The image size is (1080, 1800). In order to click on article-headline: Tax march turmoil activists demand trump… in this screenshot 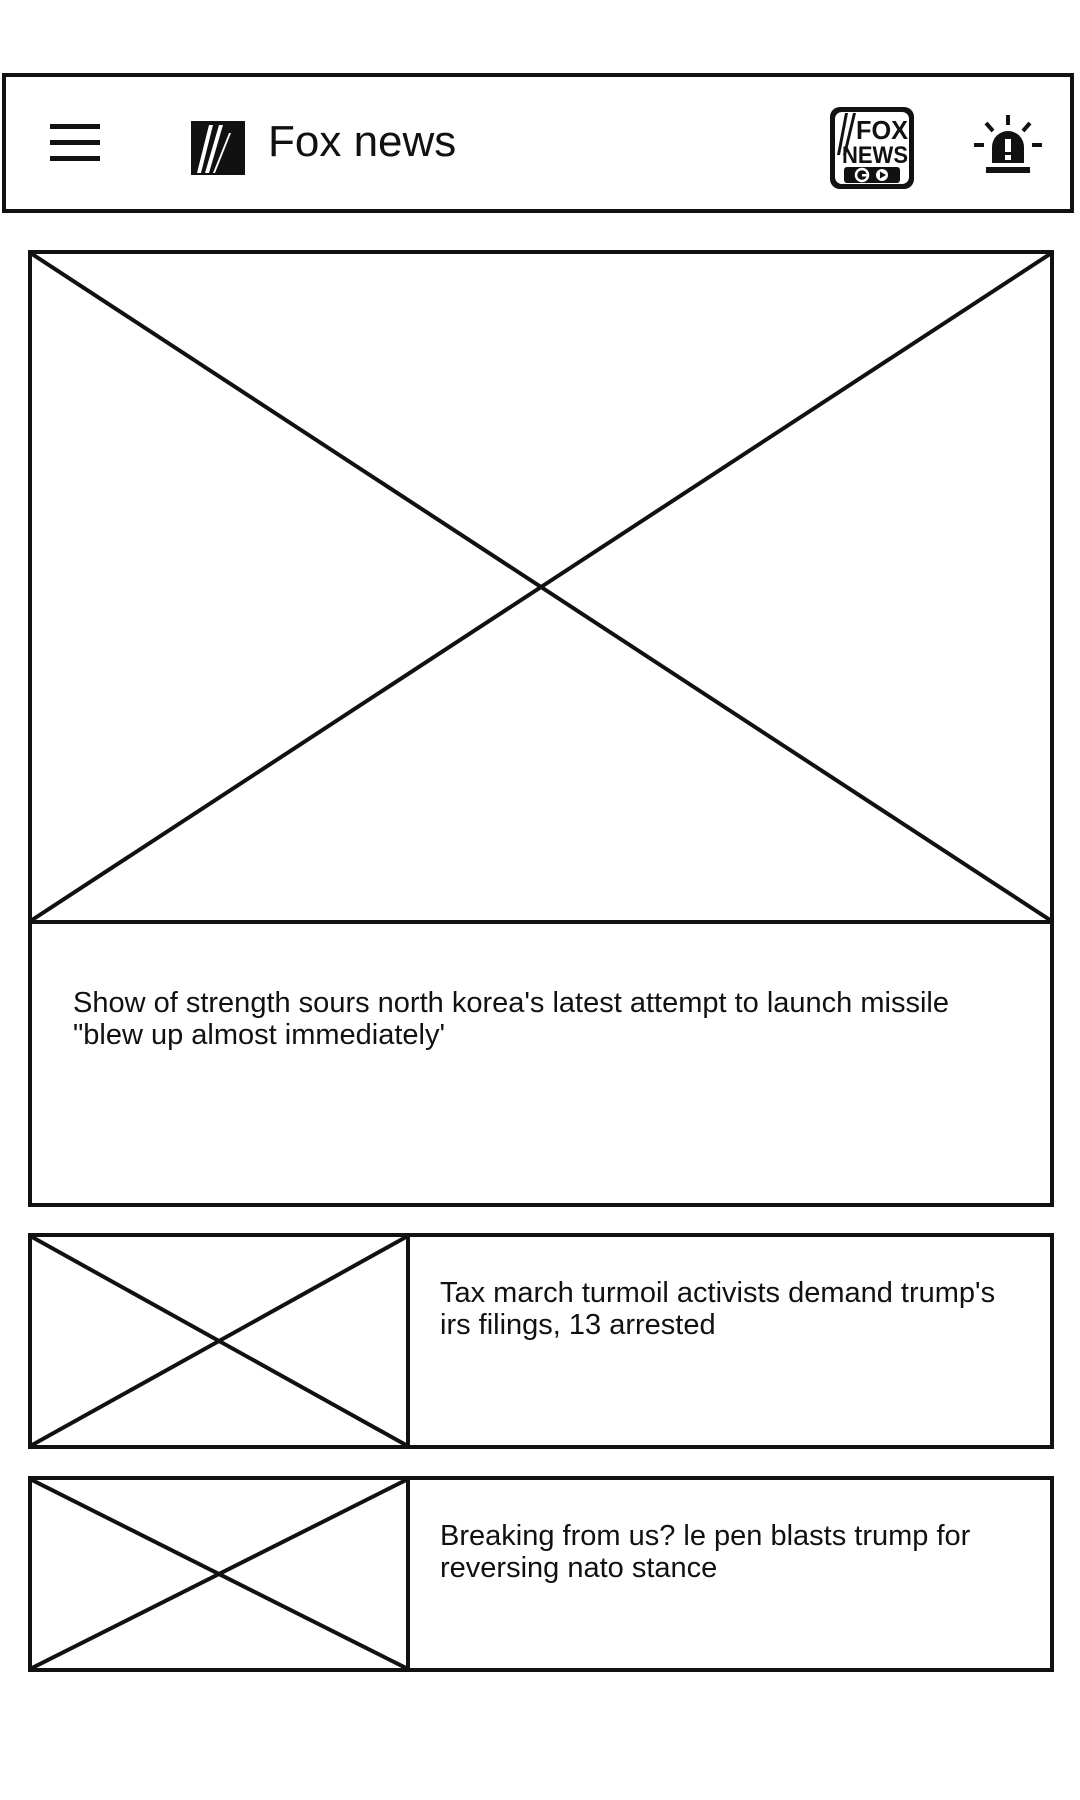, I will do `click(718, 1309)`.